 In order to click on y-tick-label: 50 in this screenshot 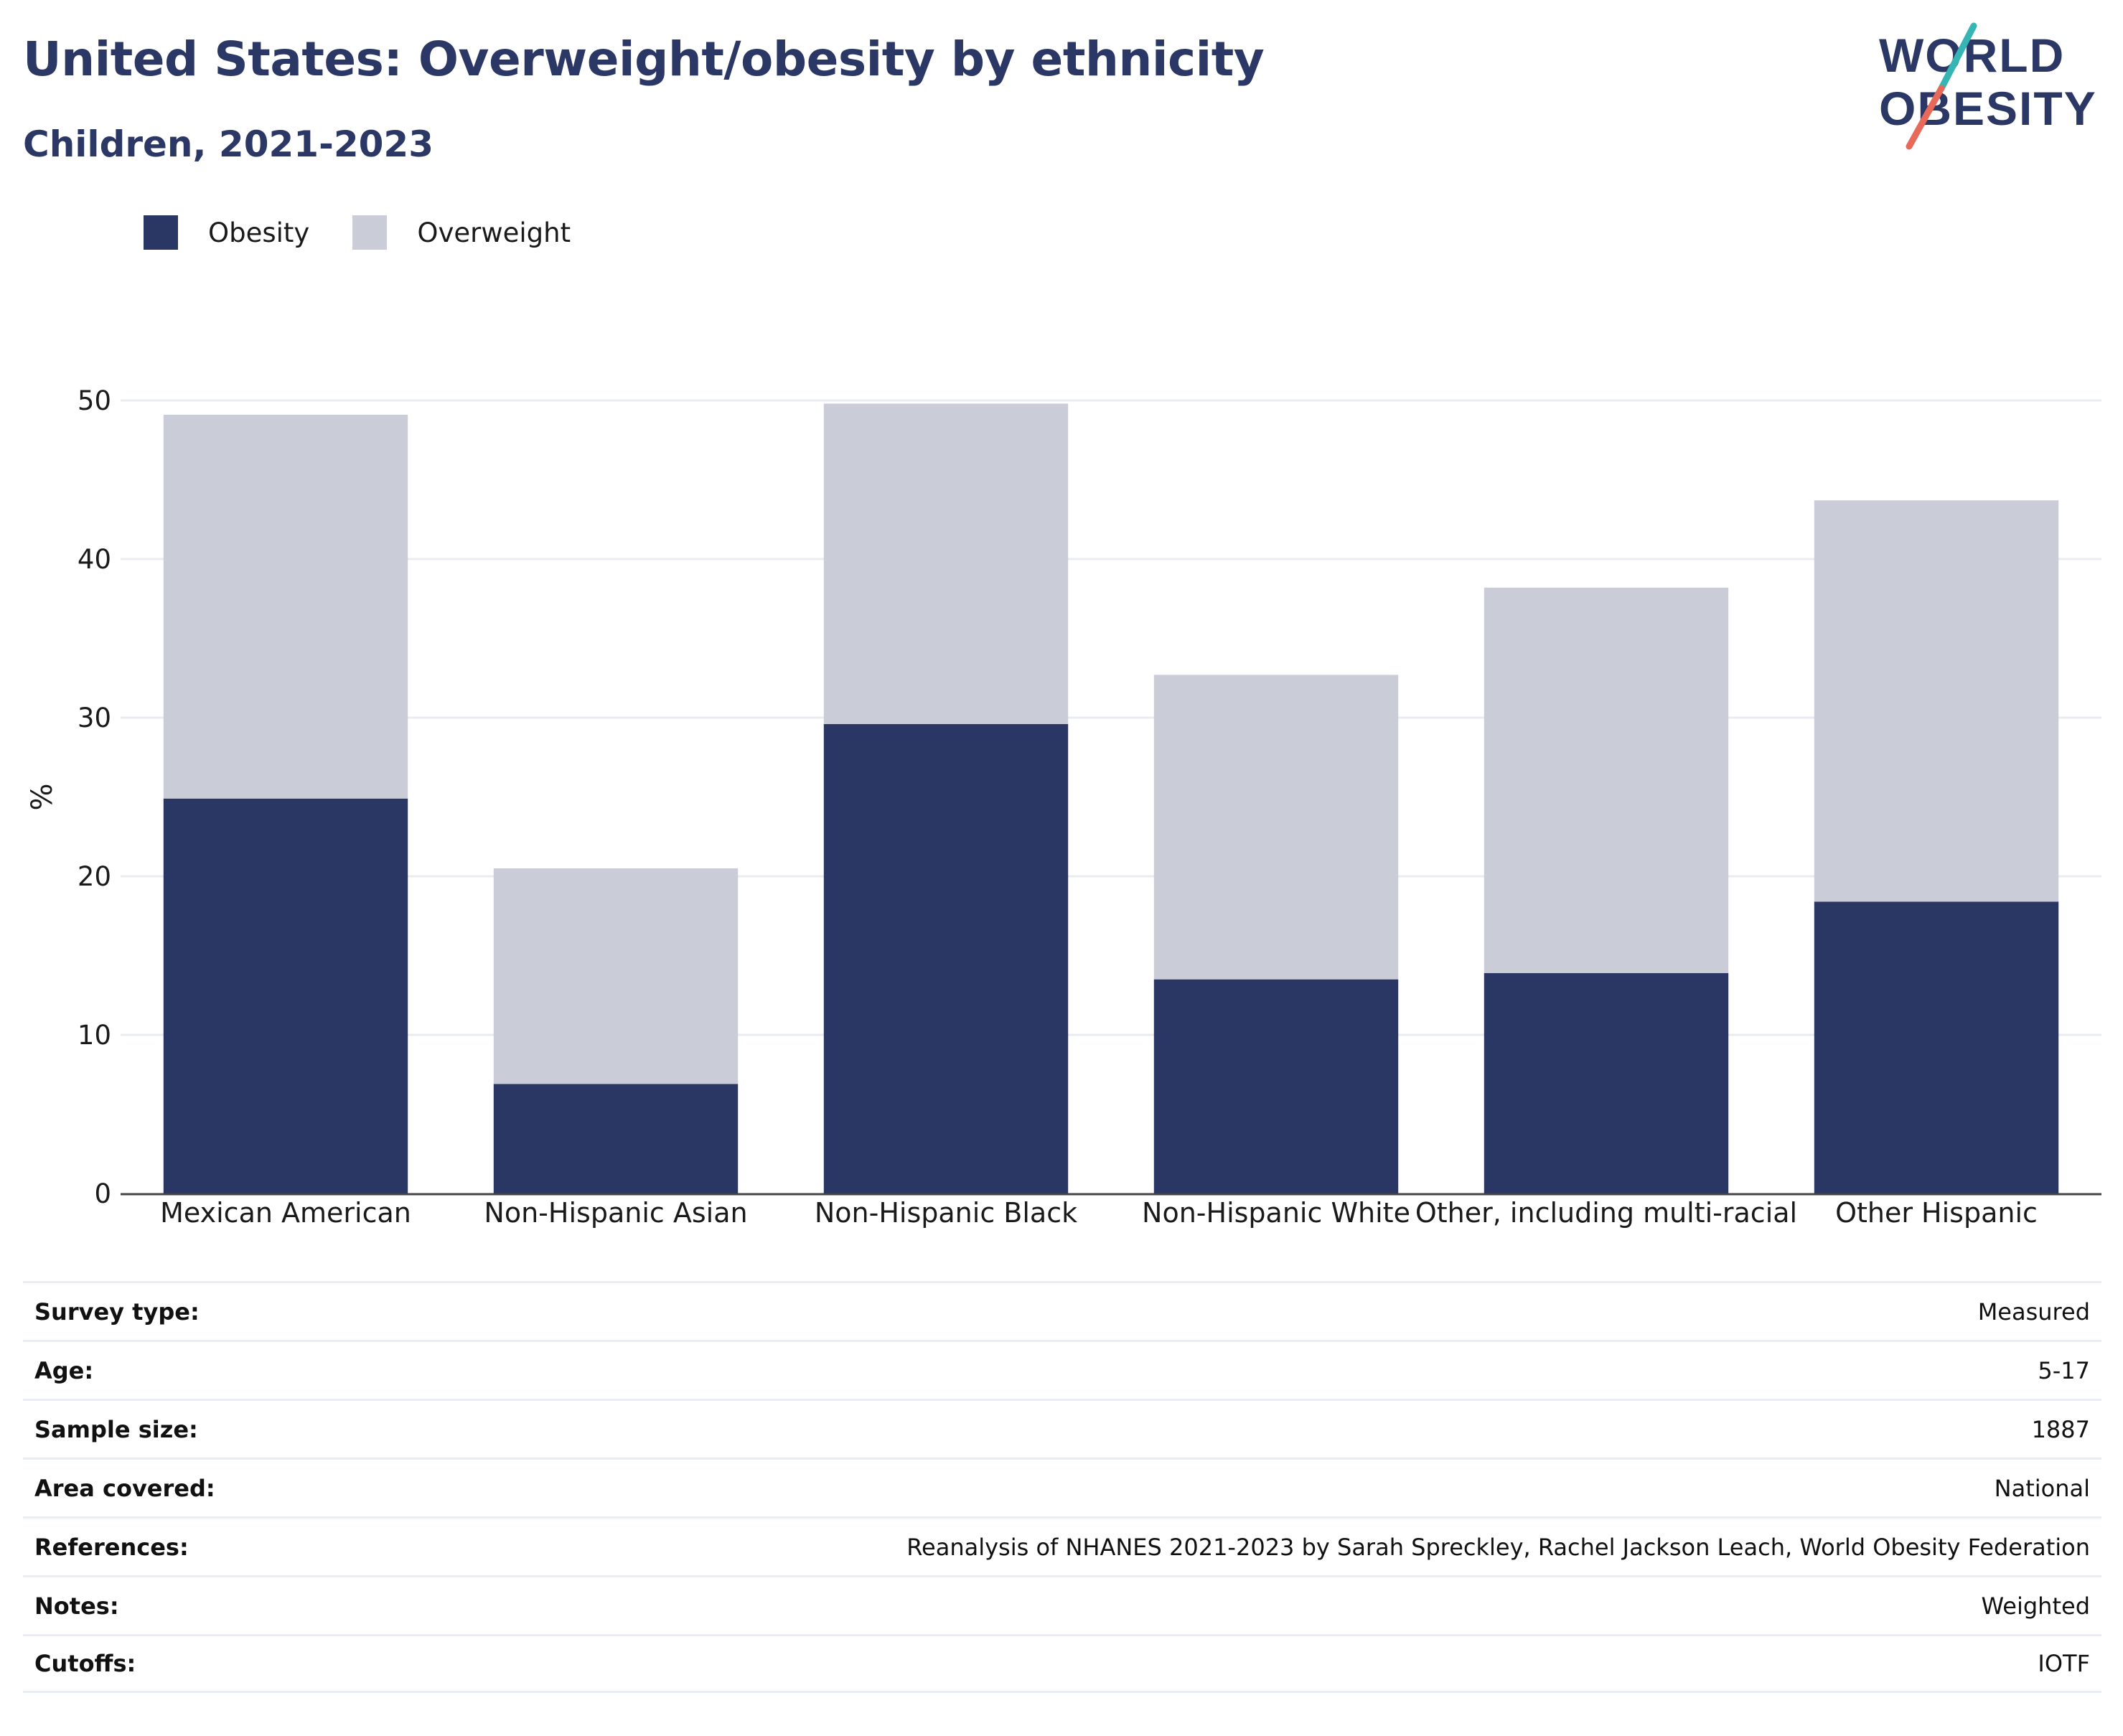, I will do `click(94, 400)`.